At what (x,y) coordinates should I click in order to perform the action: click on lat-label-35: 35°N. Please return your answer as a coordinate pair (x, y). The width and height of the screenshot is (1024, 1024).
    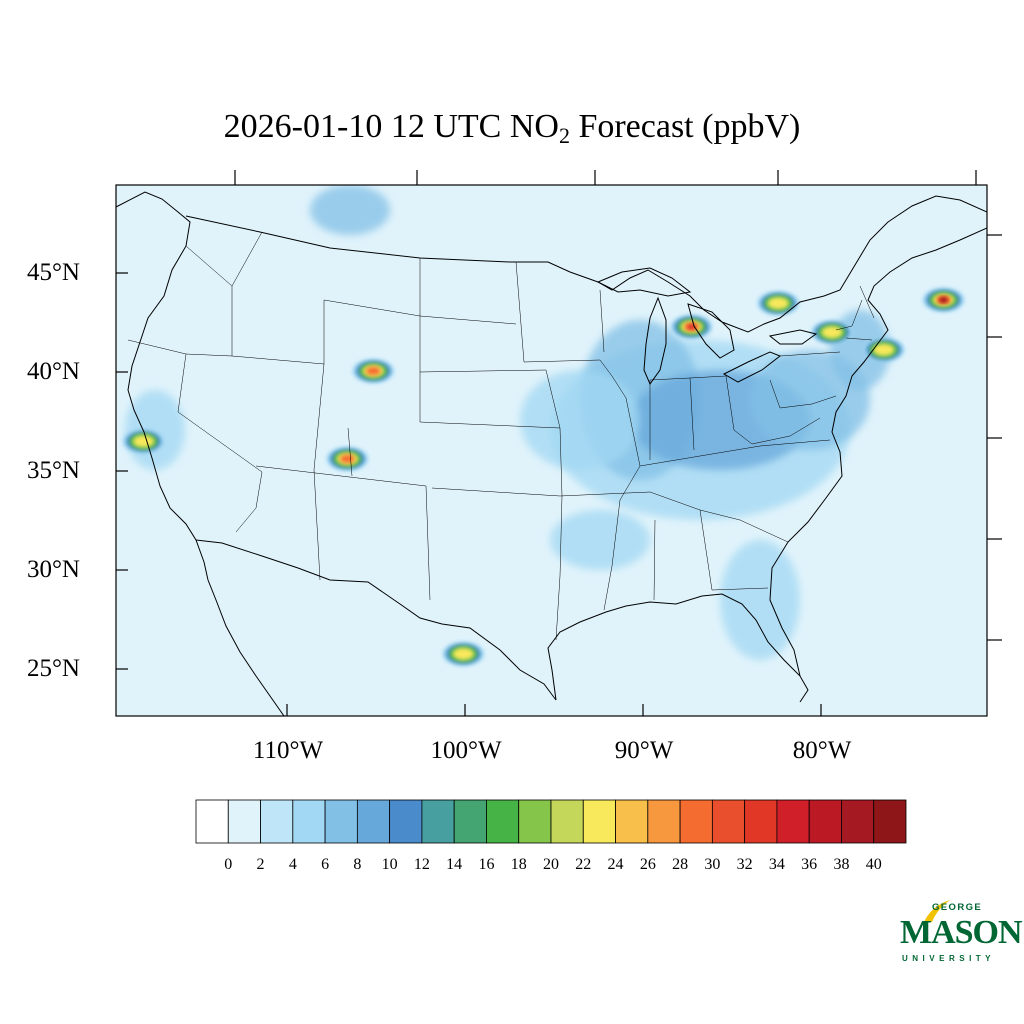
    Looking at the image, I should click on (53, 470).